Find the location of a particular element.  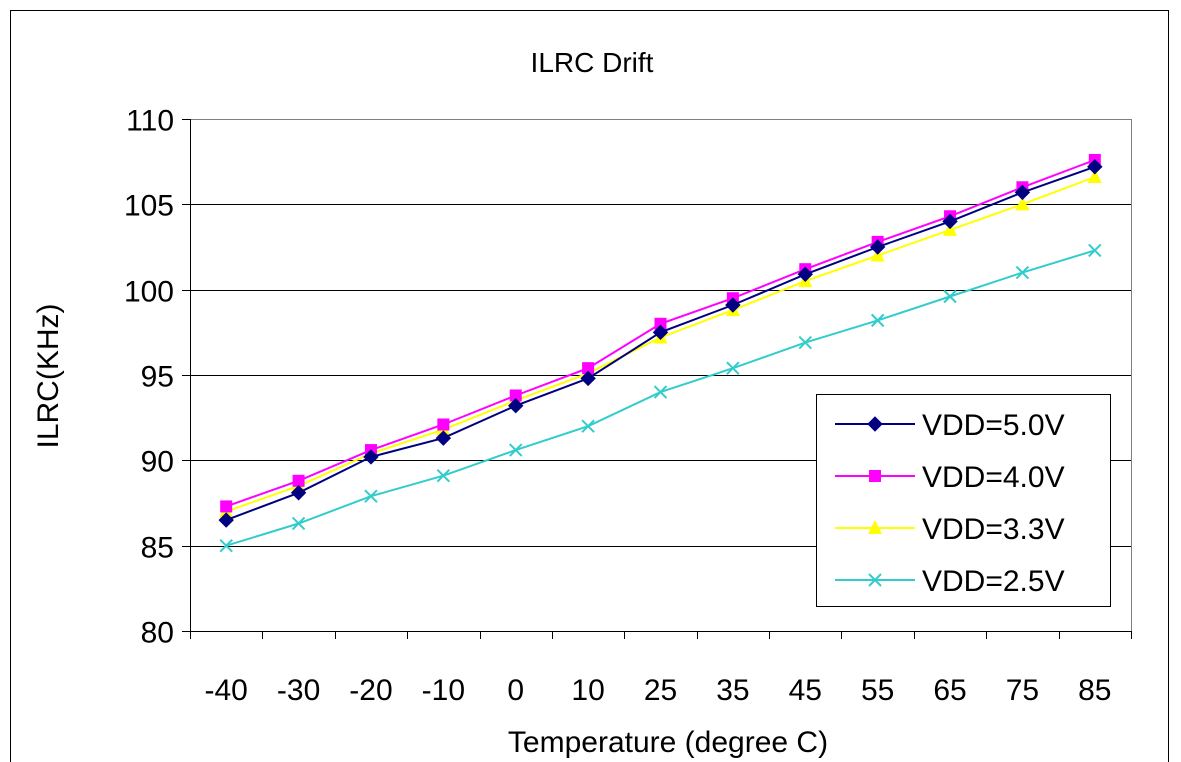

legend-item: VDD=2.5V is located at coordinates (950, 581).